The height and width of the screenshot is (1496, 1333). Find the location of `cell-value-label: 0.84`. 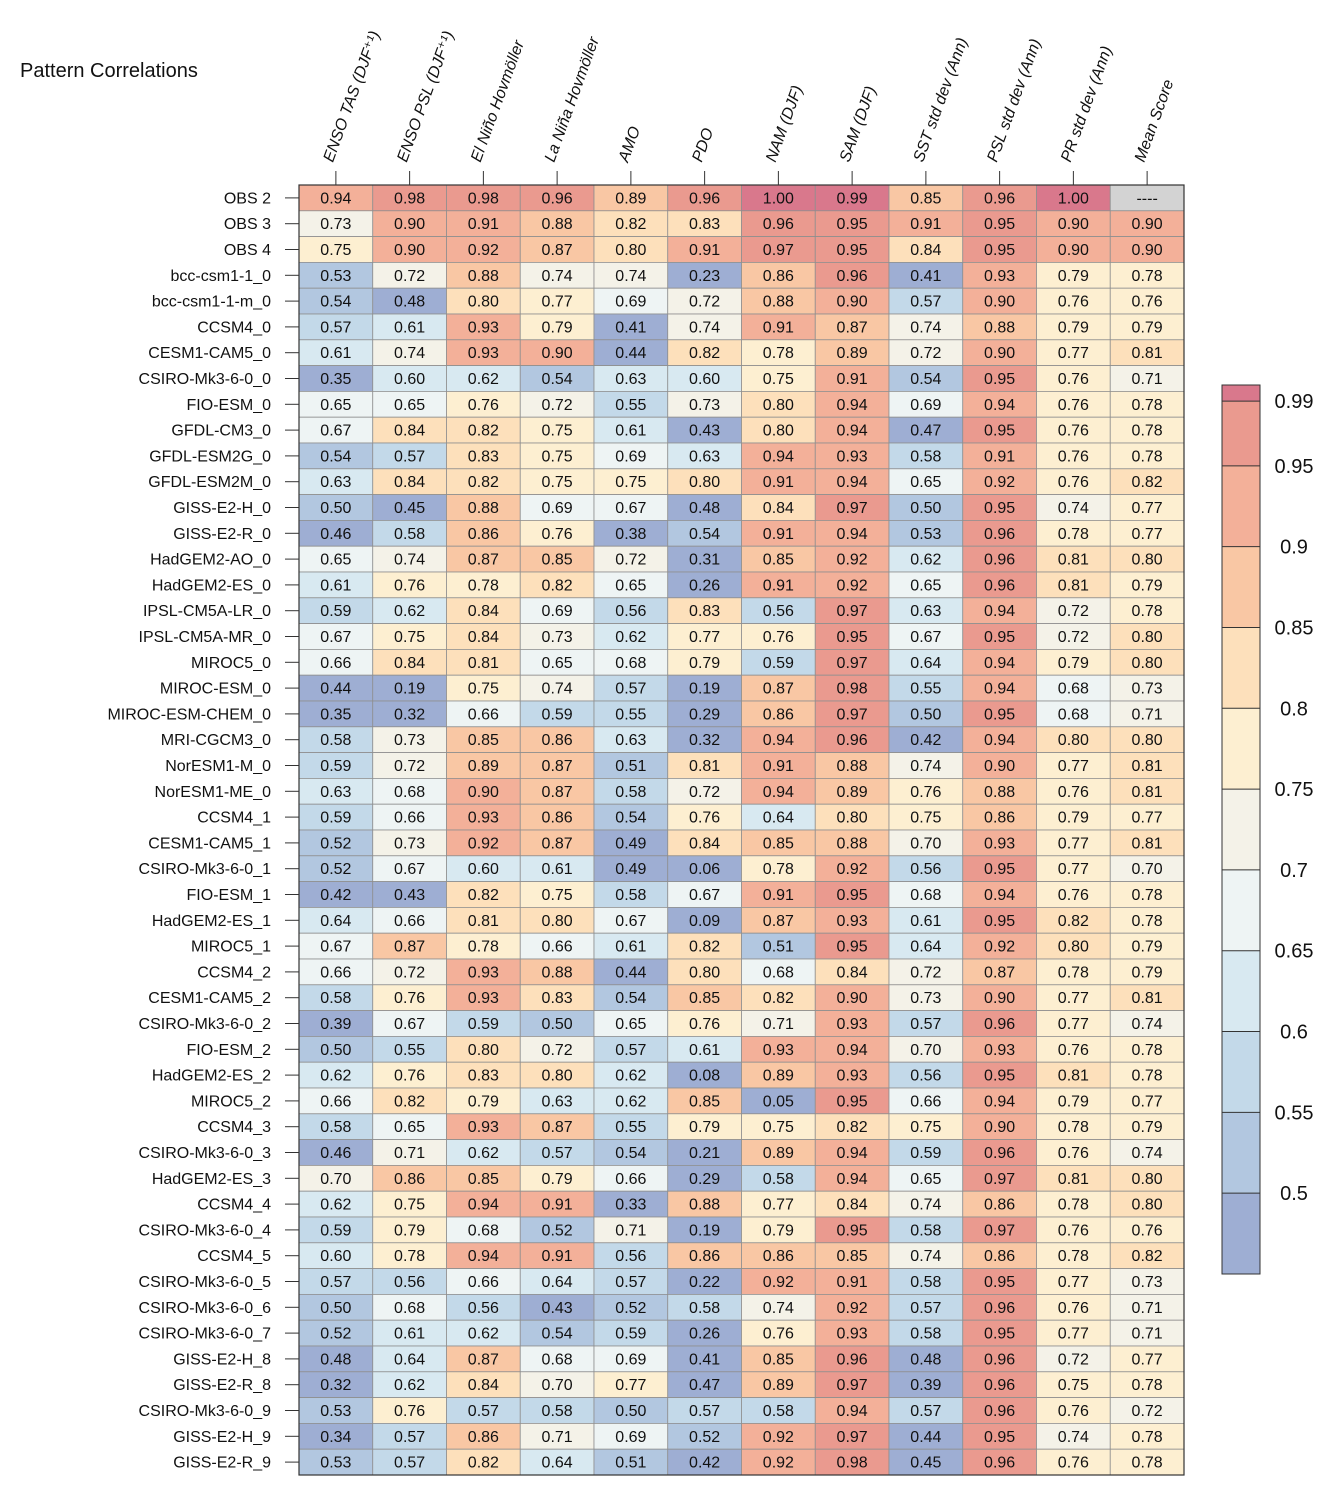

cell-value-label: 0.84 is located at coordinates (852, 972).